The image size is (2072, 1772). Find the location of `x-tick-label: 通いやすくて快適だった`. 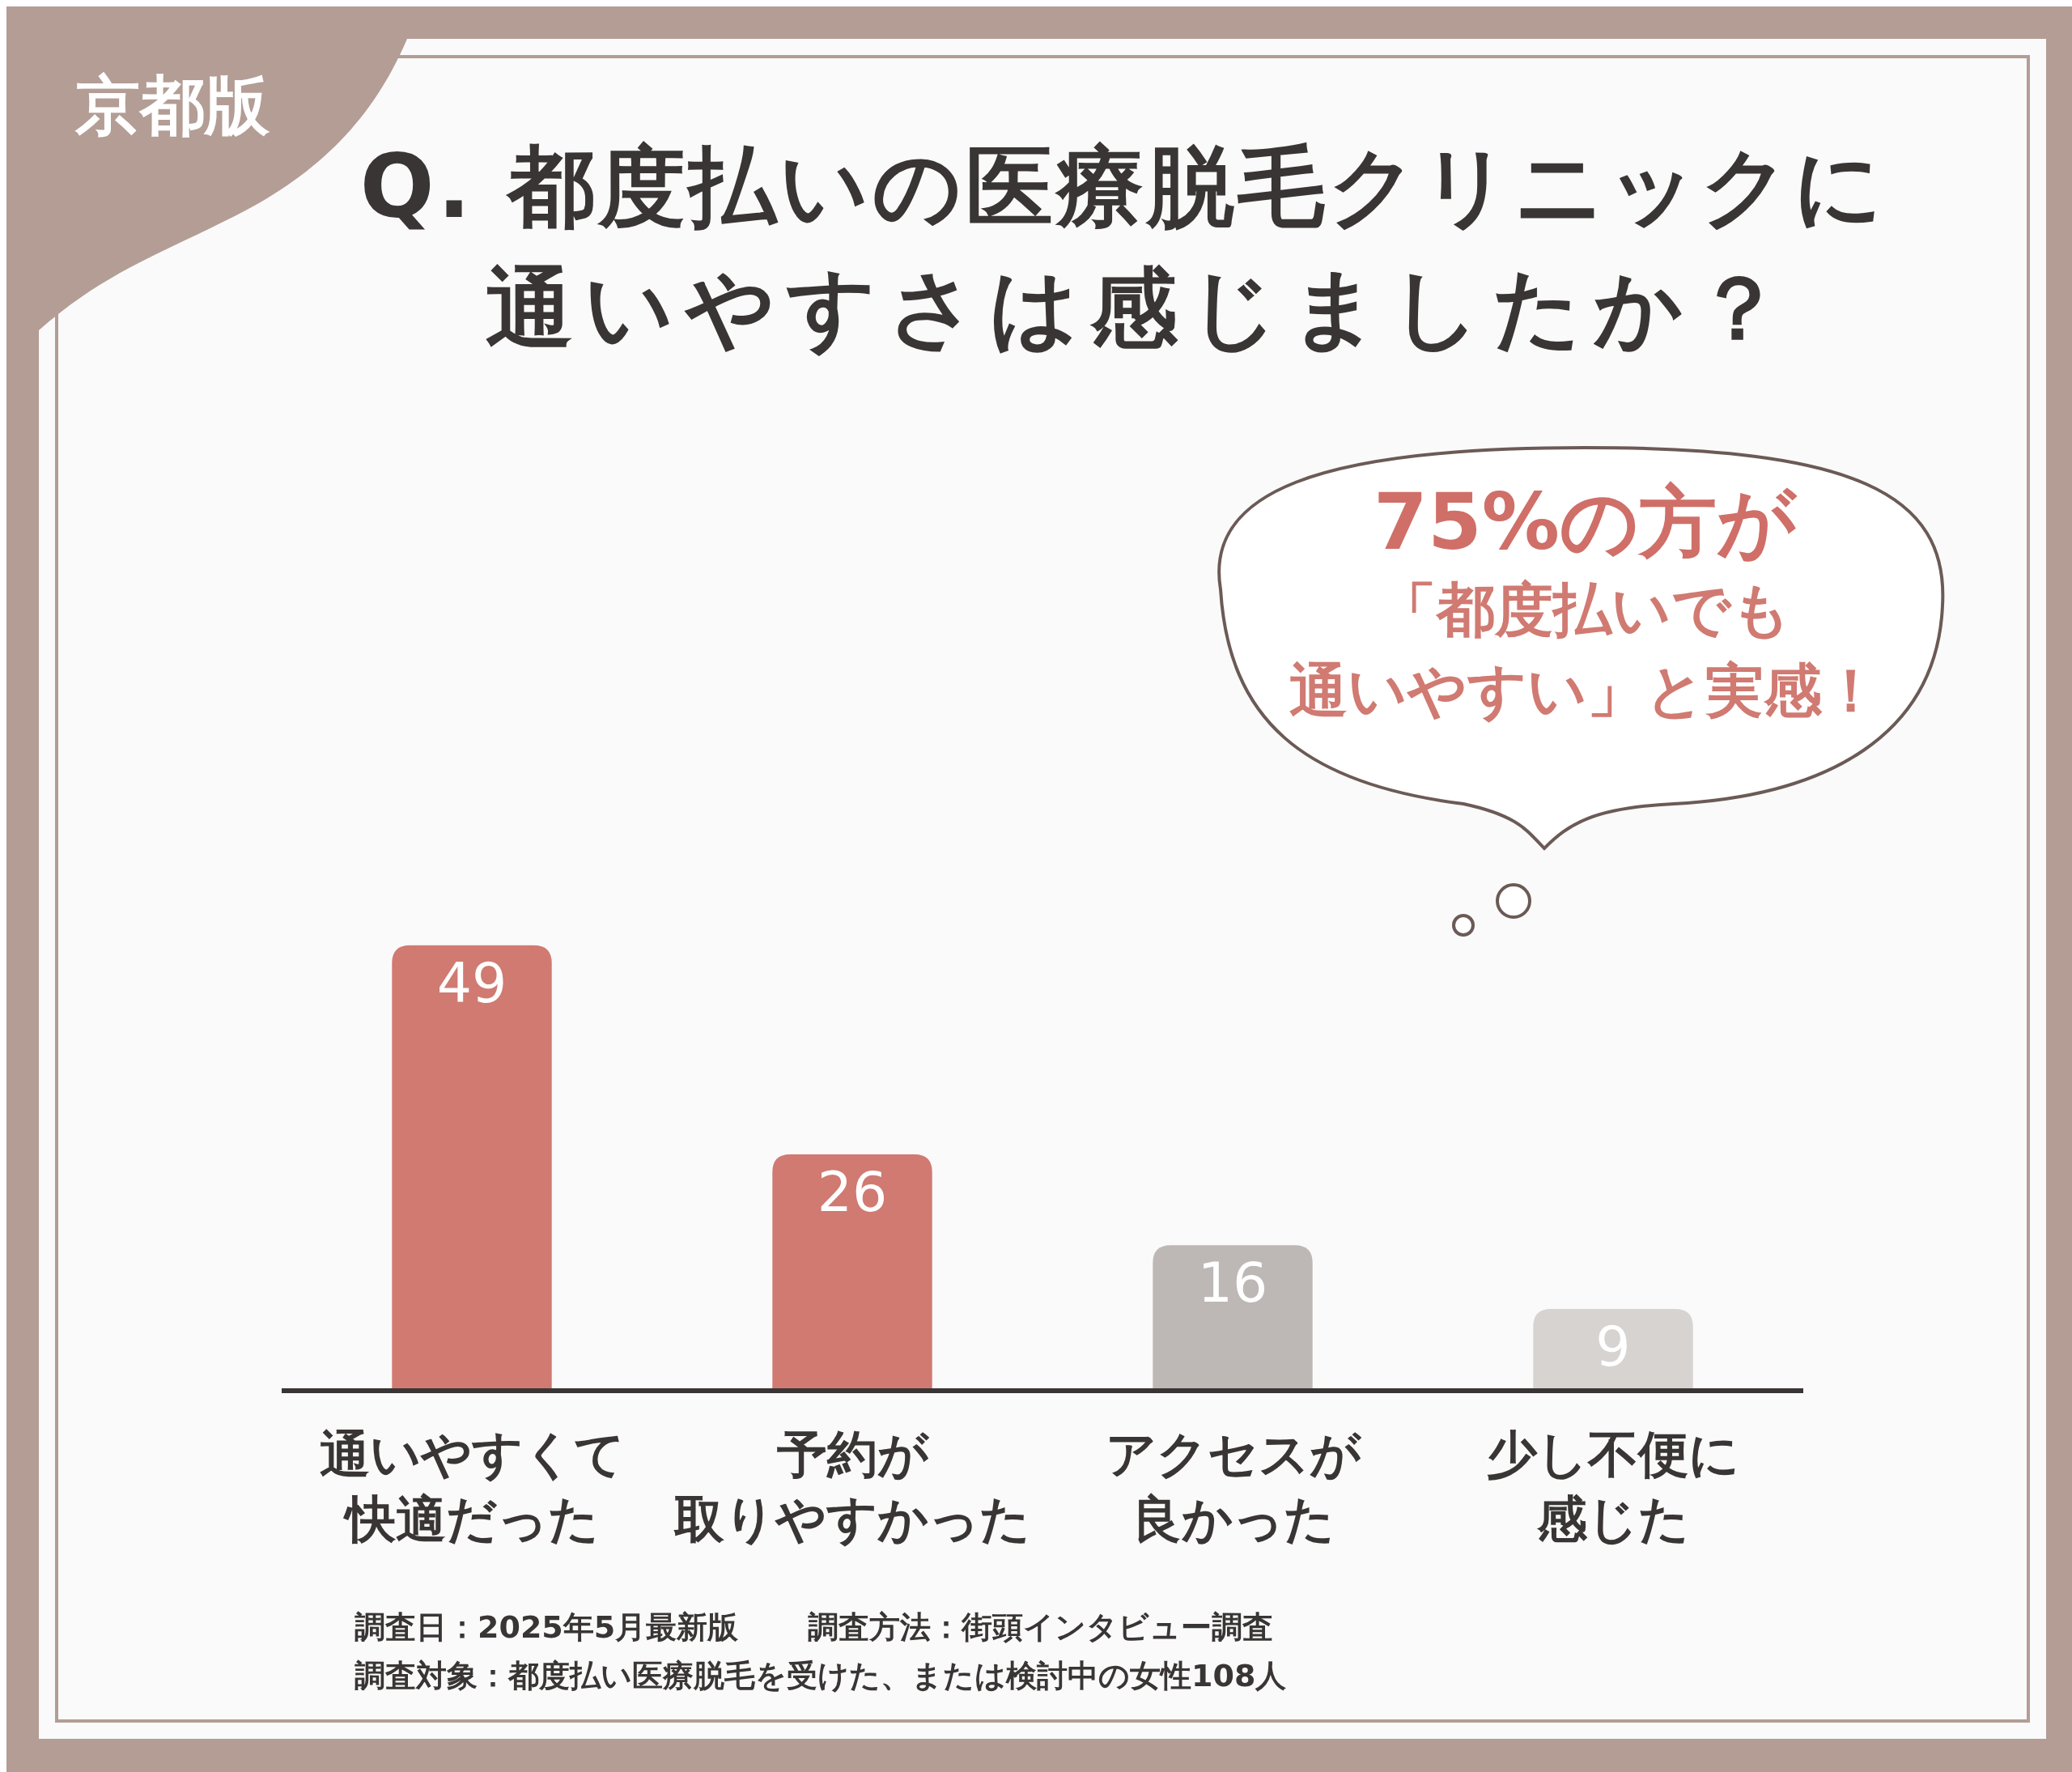

x-tick-label: 通いやすくて快適だった is located at coordinates (472, 1487).